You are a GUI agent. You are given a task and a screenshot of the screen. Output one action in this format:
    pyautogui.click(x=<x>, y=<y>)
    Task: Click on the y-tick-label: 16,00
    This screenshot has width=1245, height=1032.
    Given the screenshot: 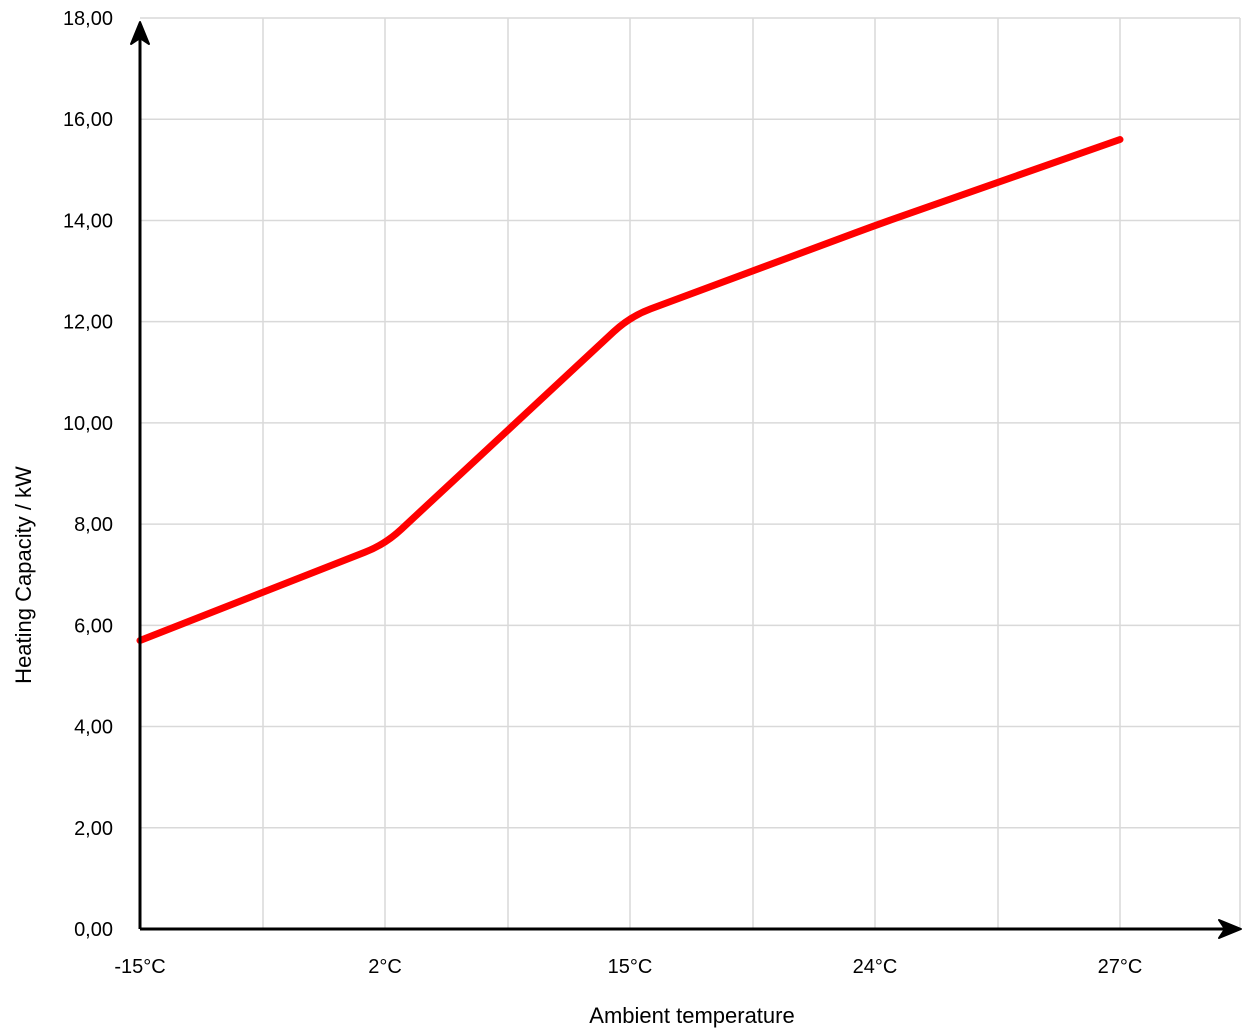 What is the action you would take?
    pyautogui.click(x=88, y=120)
    